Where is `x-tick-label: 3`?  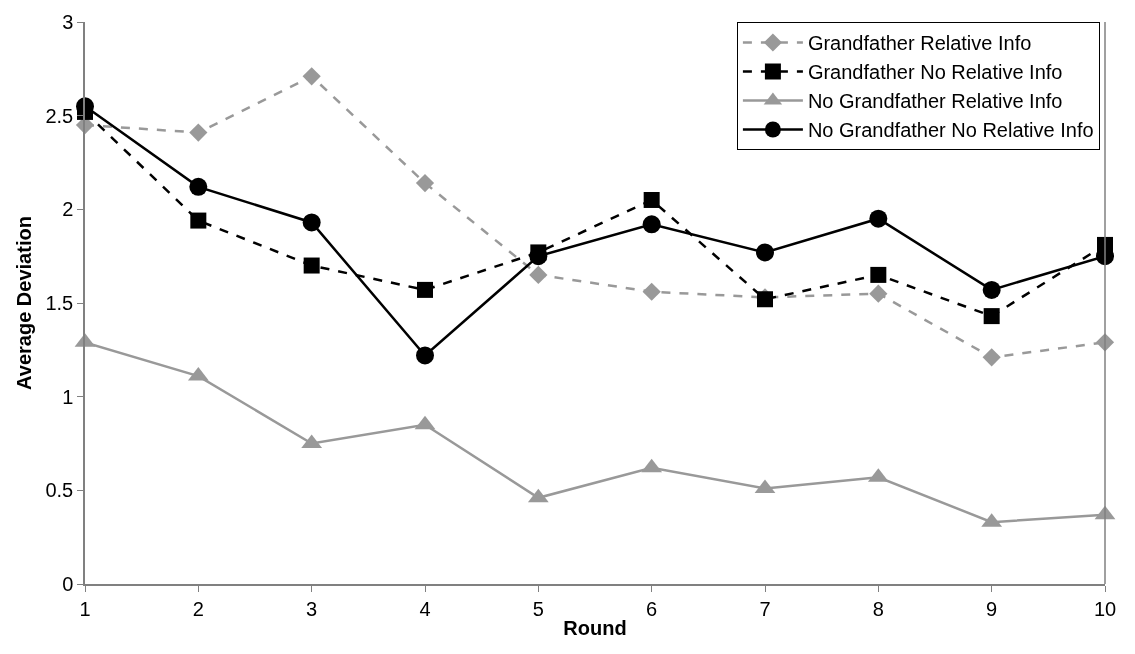 x-tick-label: 3 is located at coordinates (312, 608).